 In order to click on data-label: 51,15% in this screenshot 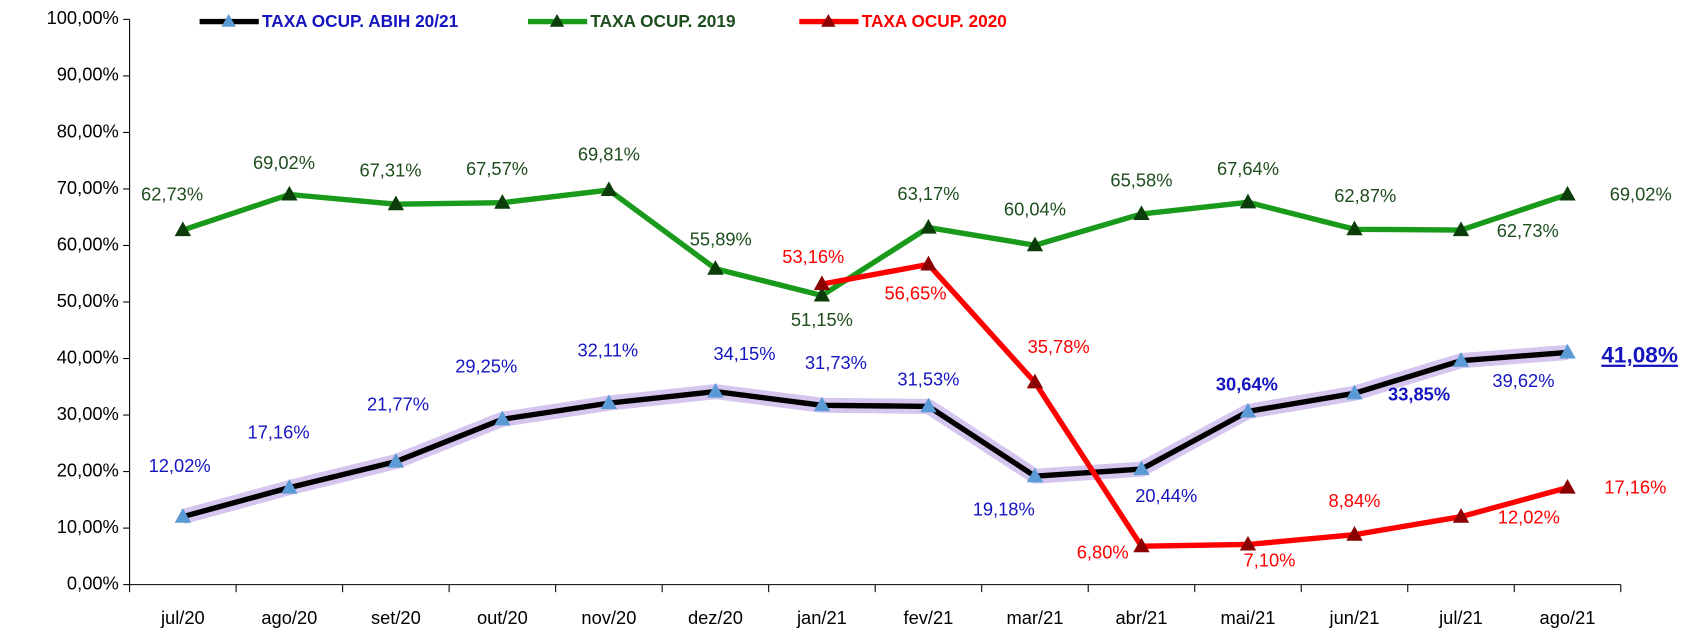, I will do `click(822, 319)`.